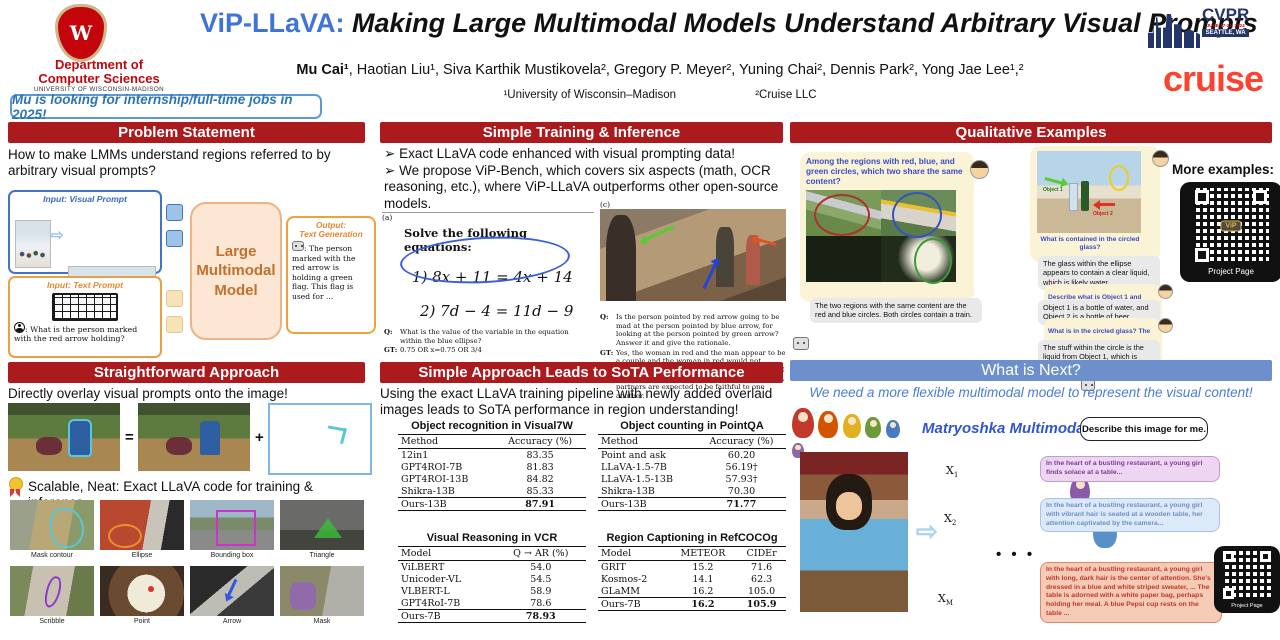 The width and height of the screenshot is (1280, 640). Describe the element at coordinates (303, 596) in the screenshot. I see `mask-overlay` at that location.